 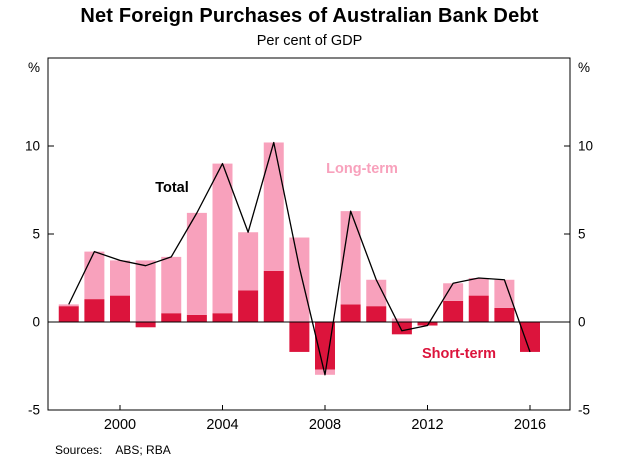 I want to click on y-axis-unit-left: %, so click(x=34, y=67).